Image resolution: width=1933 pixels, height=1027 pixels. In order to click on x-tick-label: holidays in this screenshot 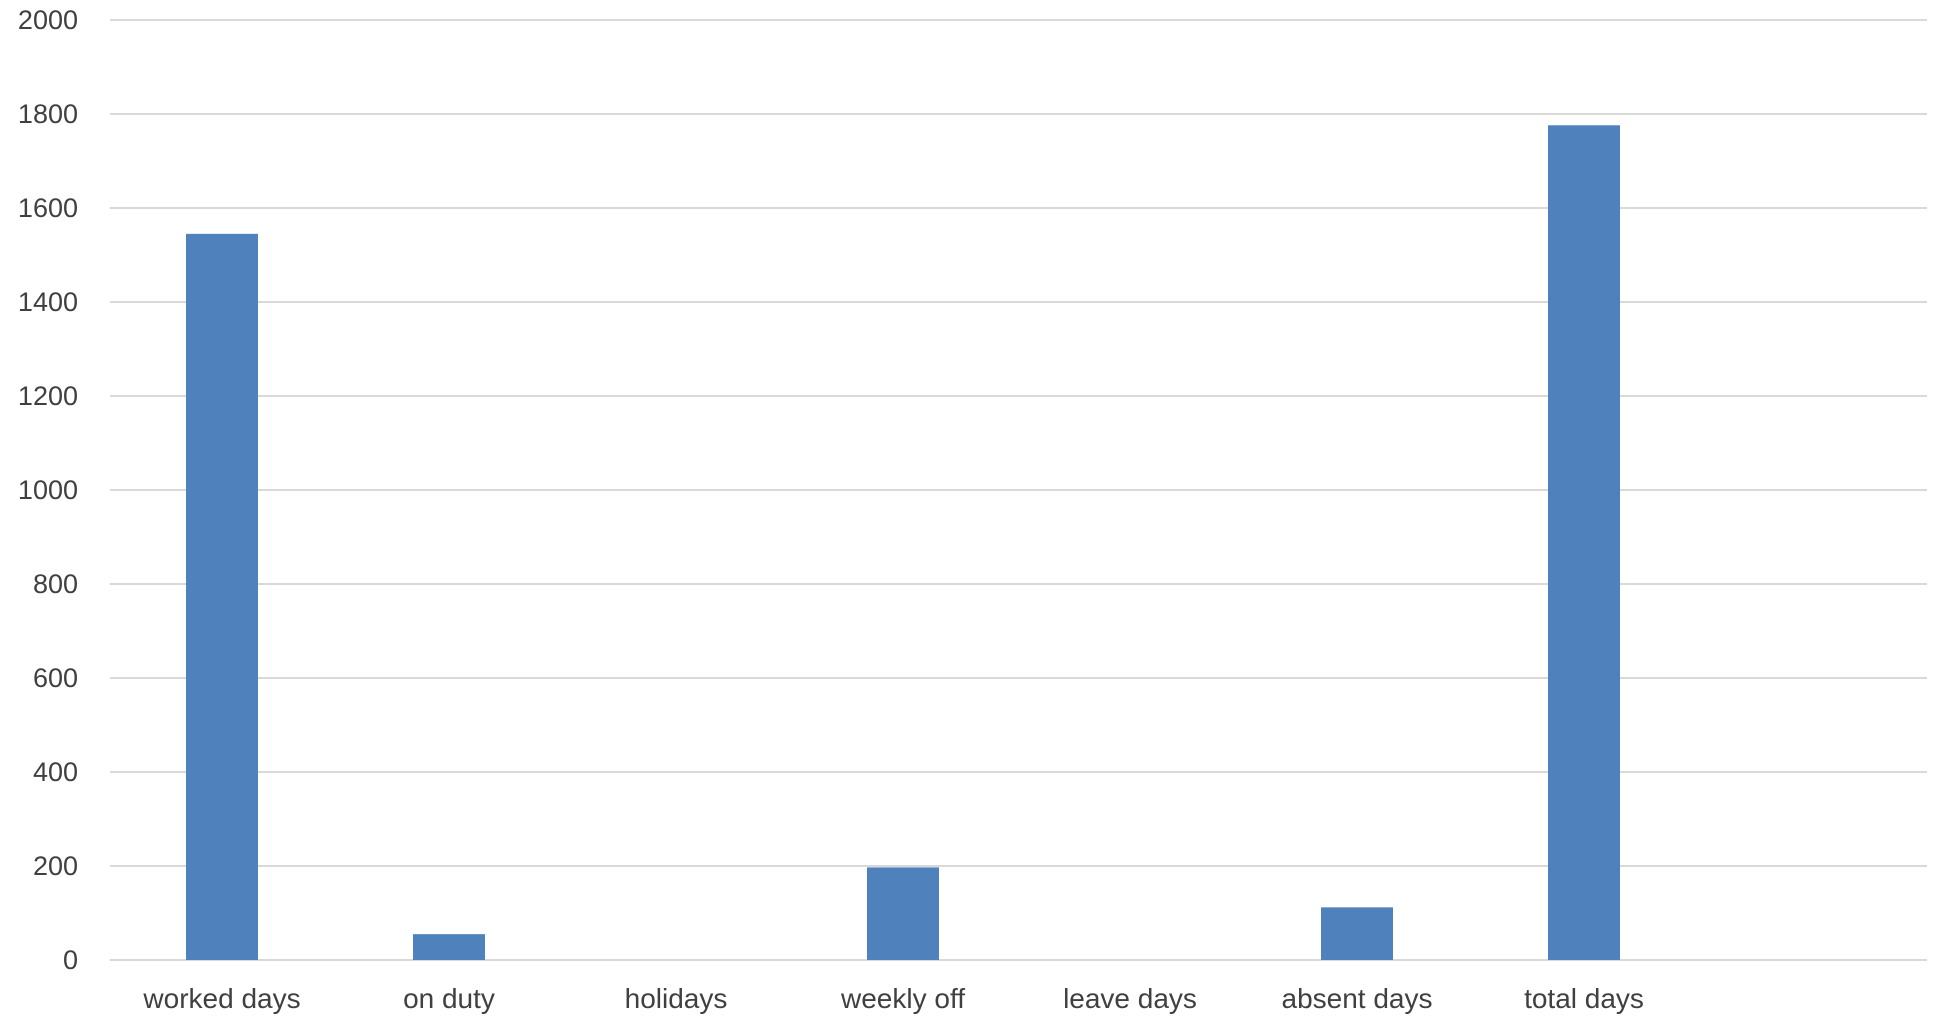, I will do `click(676, 998)`.